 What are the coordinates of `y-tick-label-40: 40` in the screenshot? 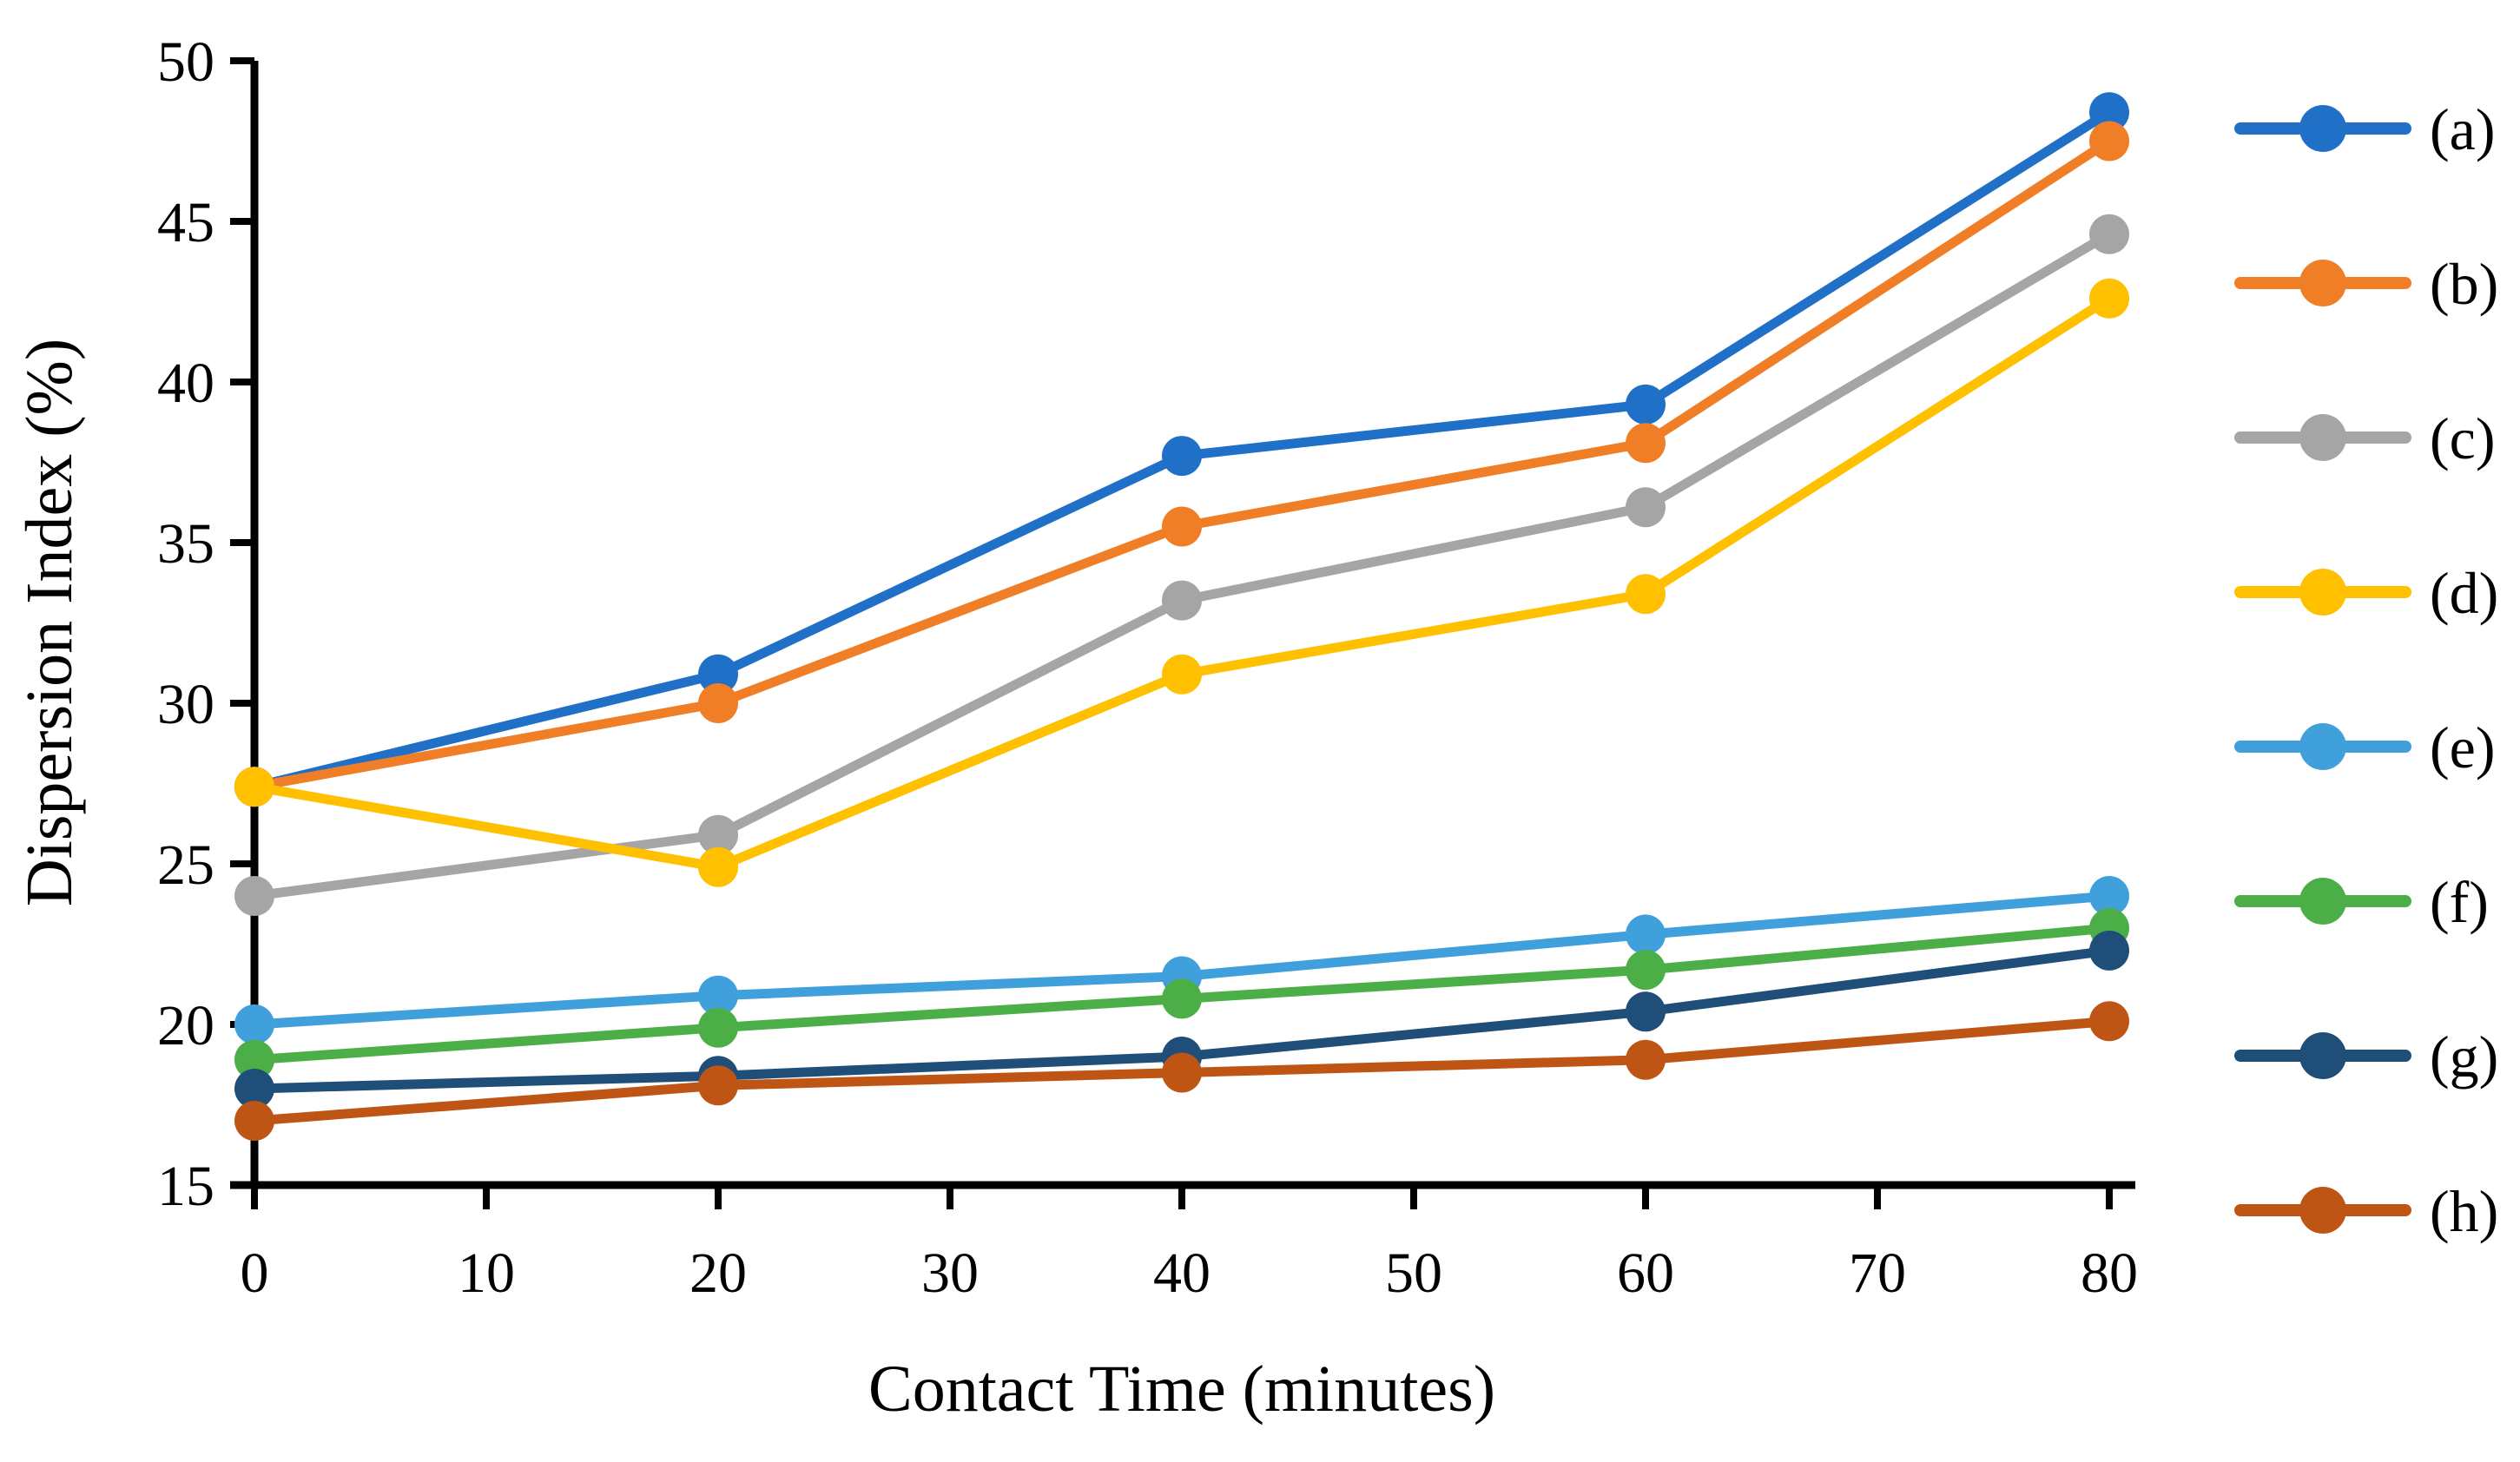 It's located at (185, 383).